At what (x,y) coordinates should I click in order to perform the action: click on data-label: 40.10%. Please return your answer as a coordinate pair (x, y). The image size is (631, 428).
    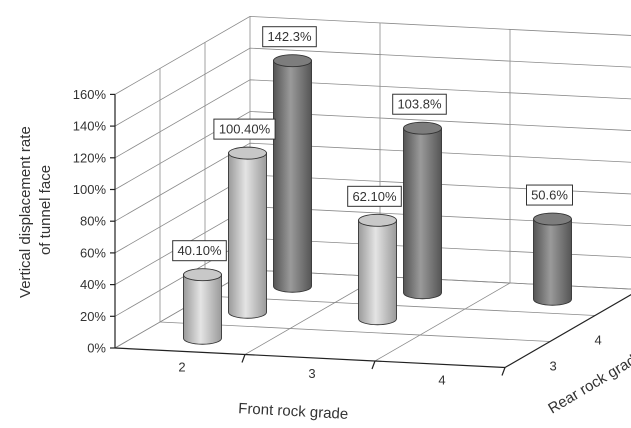
    Looking at the image, I should click on (199, 250).